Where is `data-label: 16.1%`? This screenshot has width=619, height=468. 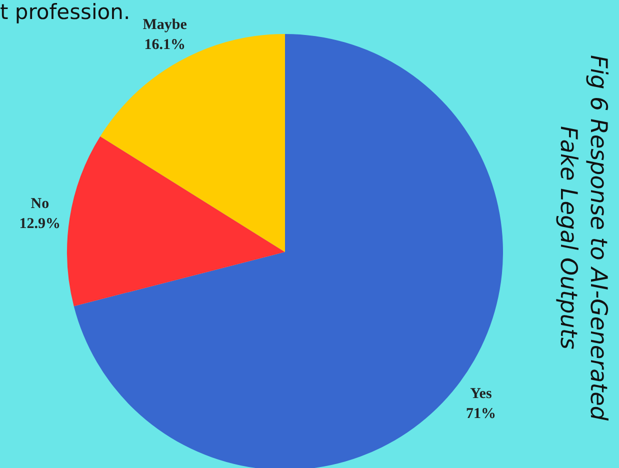 data-label: 16.1% is located at coordinates (165, 44).